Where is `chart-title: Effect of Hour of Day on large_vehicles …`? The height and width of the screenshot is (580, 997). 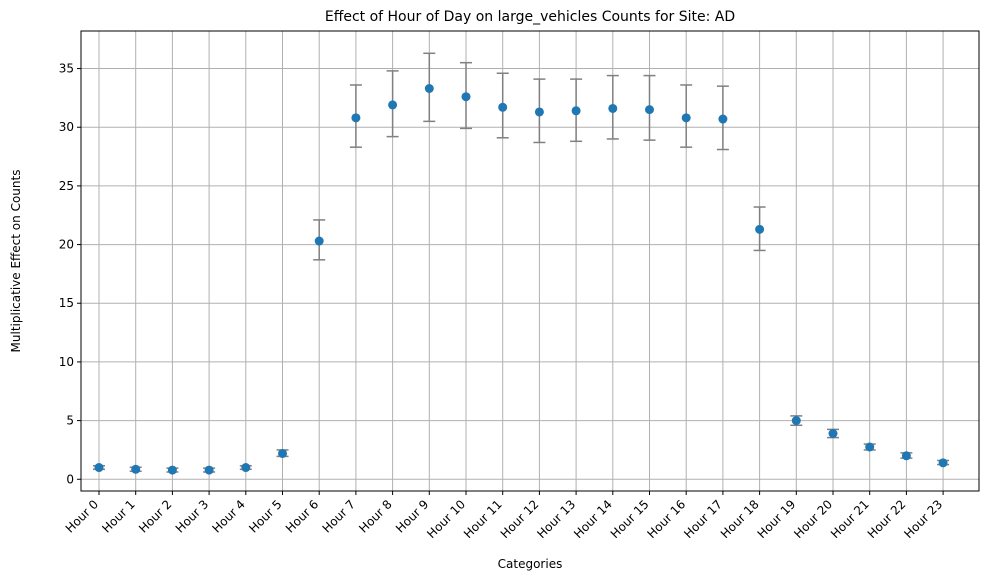 chart-title: Effect of Hour of Day on large_vehicles … is located at coordinates (530, 17).